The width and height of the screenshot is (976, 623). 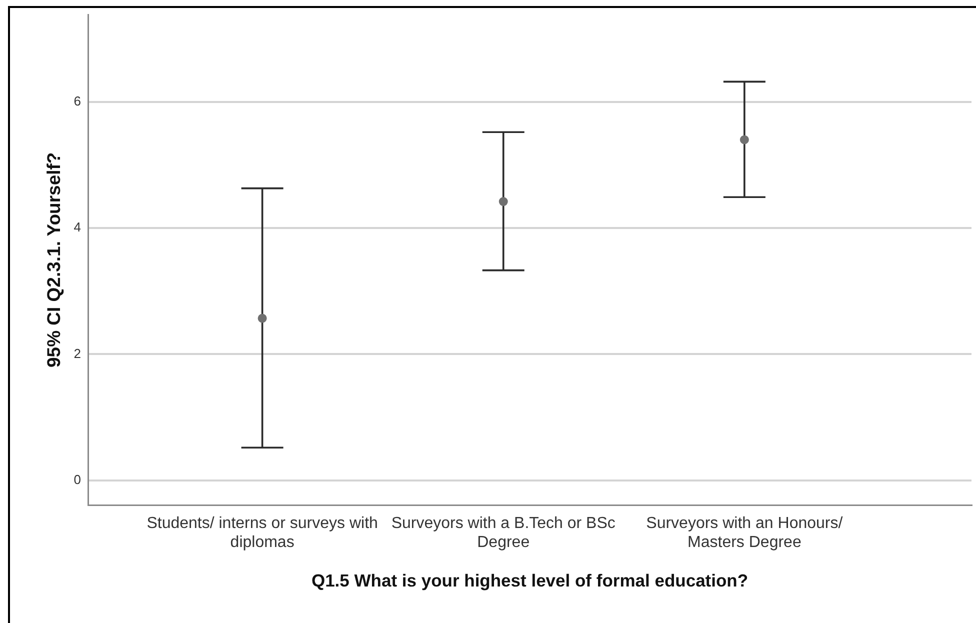 I want to click on y-tick-label: 0, so click(x=77, y=479).